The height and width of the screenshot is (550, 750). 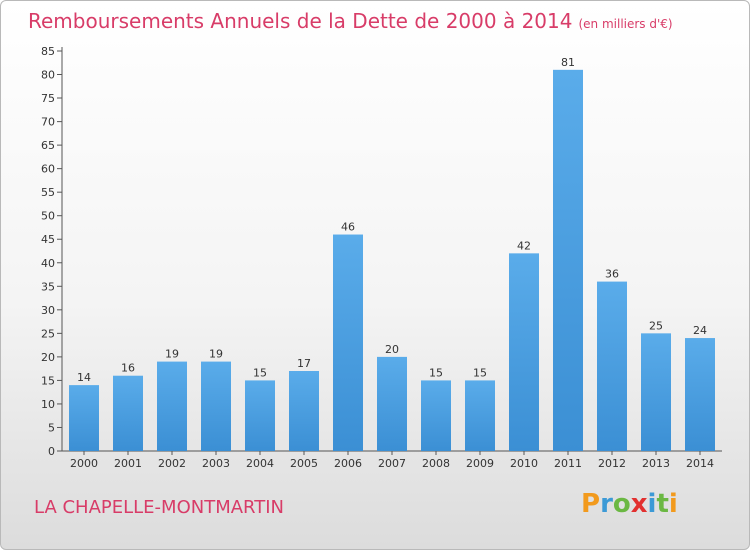 I want to click on bar-value-label: 20, so click(x=392, y=349).